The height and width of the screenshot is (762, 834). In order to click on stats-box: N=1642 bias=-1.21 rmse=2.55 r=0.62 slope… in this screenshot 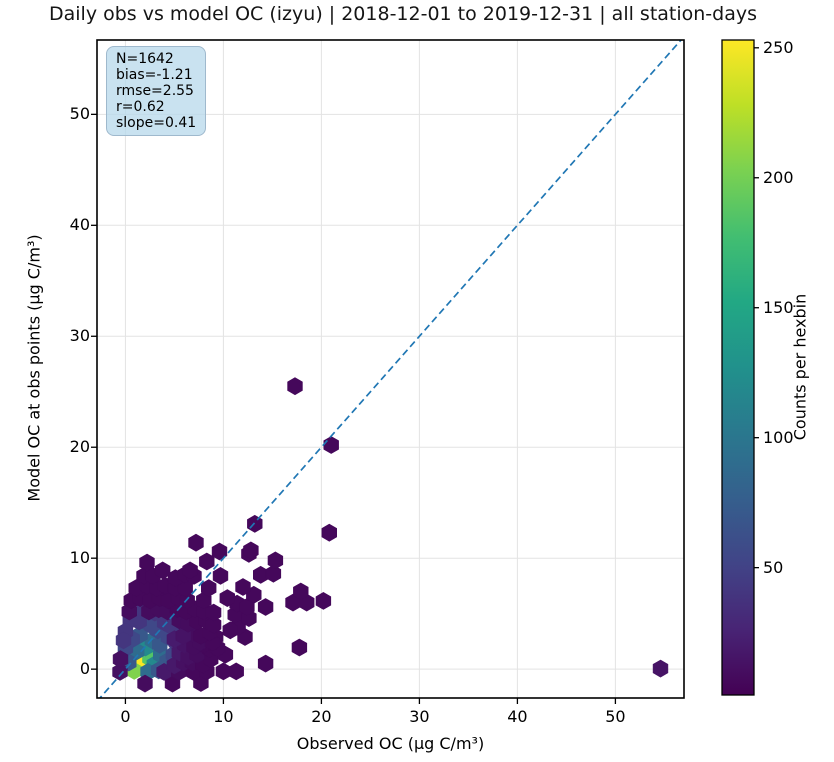, I will do `click(156, 91)`.